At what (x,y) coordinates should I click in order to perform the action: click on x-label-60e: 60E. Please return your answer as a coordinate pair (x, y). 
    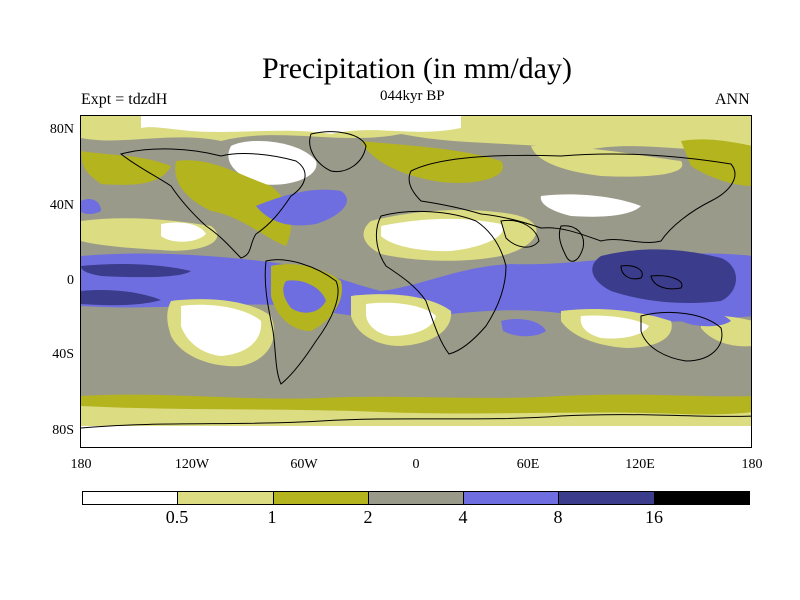
    Looking at the image, I should click on (528, 464).